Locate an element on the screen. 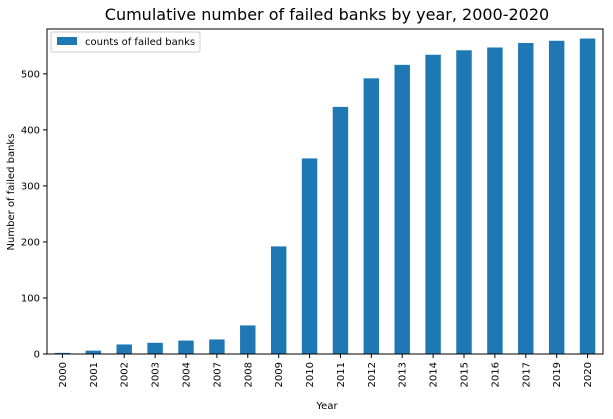 The height and width of the screenshot is (419, 613). x-tick-label: 2004 is located at coordinates (187, 374).